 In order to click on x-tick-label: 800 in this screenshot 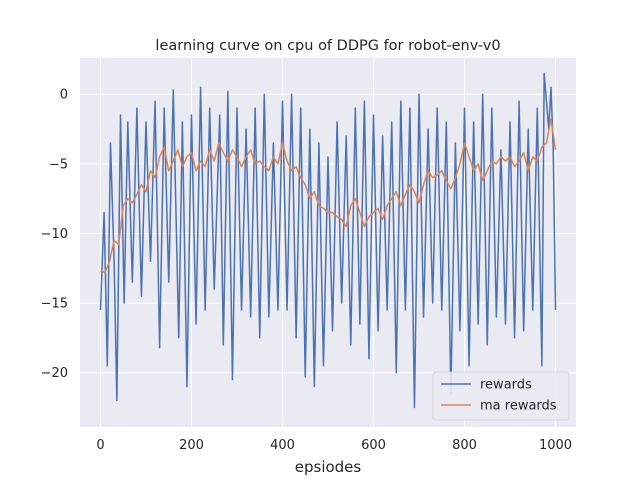, I will do `click(464, 445)`.